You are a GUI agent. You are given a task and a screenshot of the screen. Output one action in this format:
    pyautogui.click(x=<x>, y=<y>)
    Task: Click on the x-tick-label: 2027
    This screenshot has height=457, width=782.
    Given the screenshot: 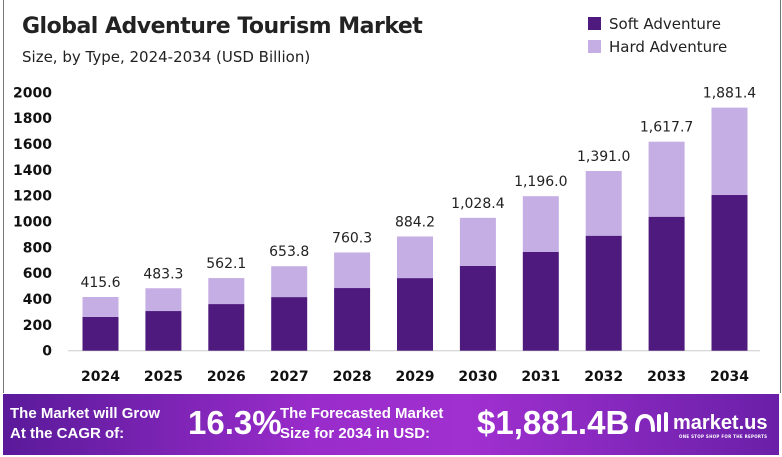 What is the action you would take?
    pyautogui.click(x=289, y=377)
    